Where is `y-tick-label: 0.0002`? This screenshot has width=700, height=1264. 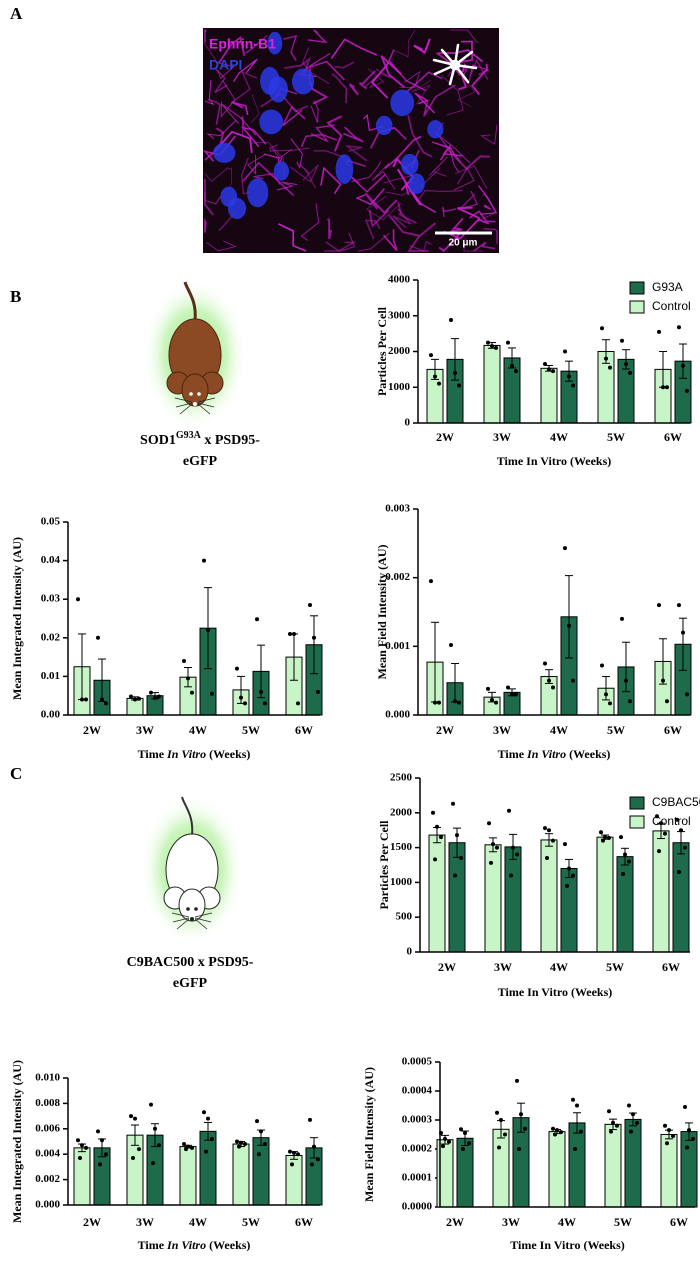
y-tick-label: 0.0002 is located at coordinates (417, 1149).